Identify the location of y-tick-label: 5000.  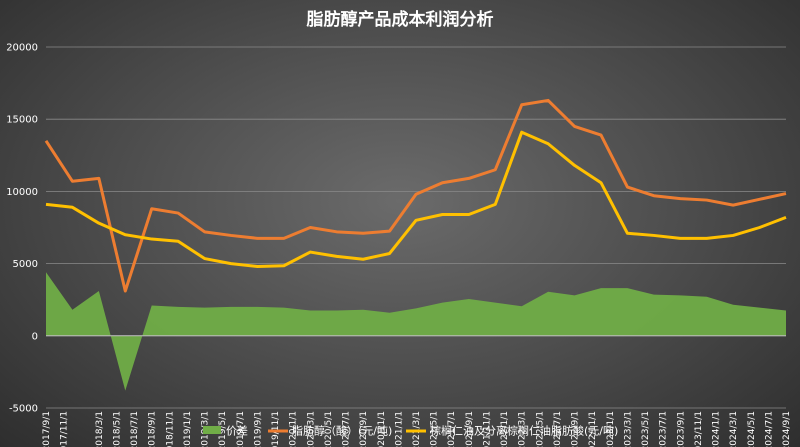
(25, 264).